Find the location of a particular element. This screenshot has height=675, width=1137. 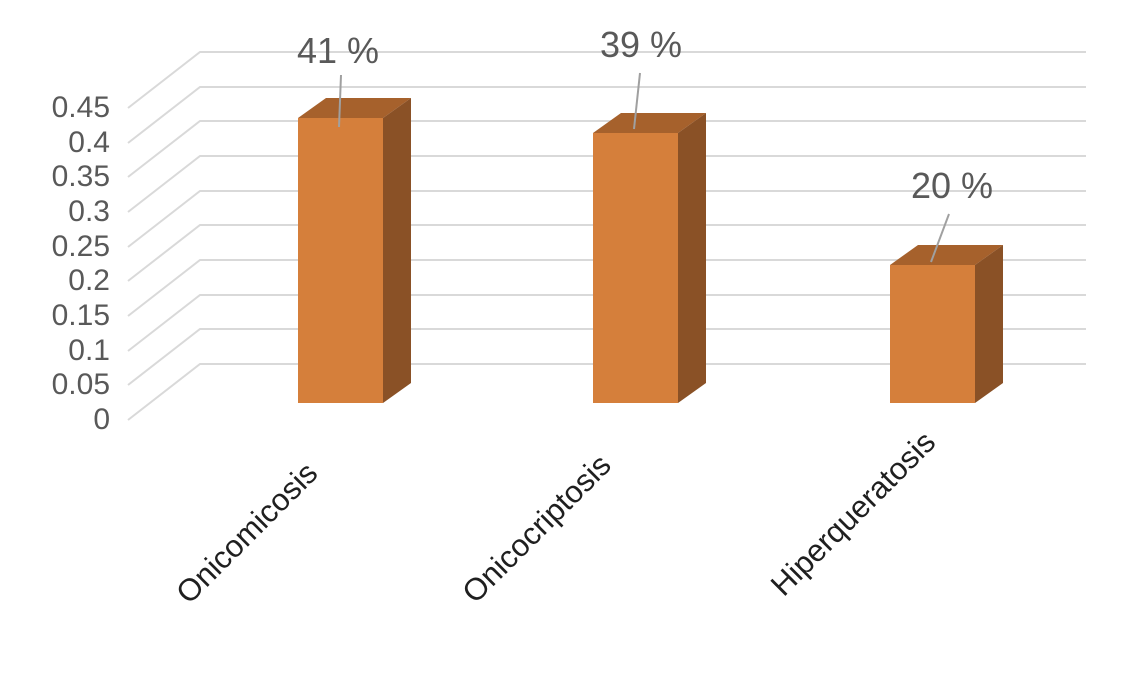

gridline-0.25 is located at coordinates (606, 219).